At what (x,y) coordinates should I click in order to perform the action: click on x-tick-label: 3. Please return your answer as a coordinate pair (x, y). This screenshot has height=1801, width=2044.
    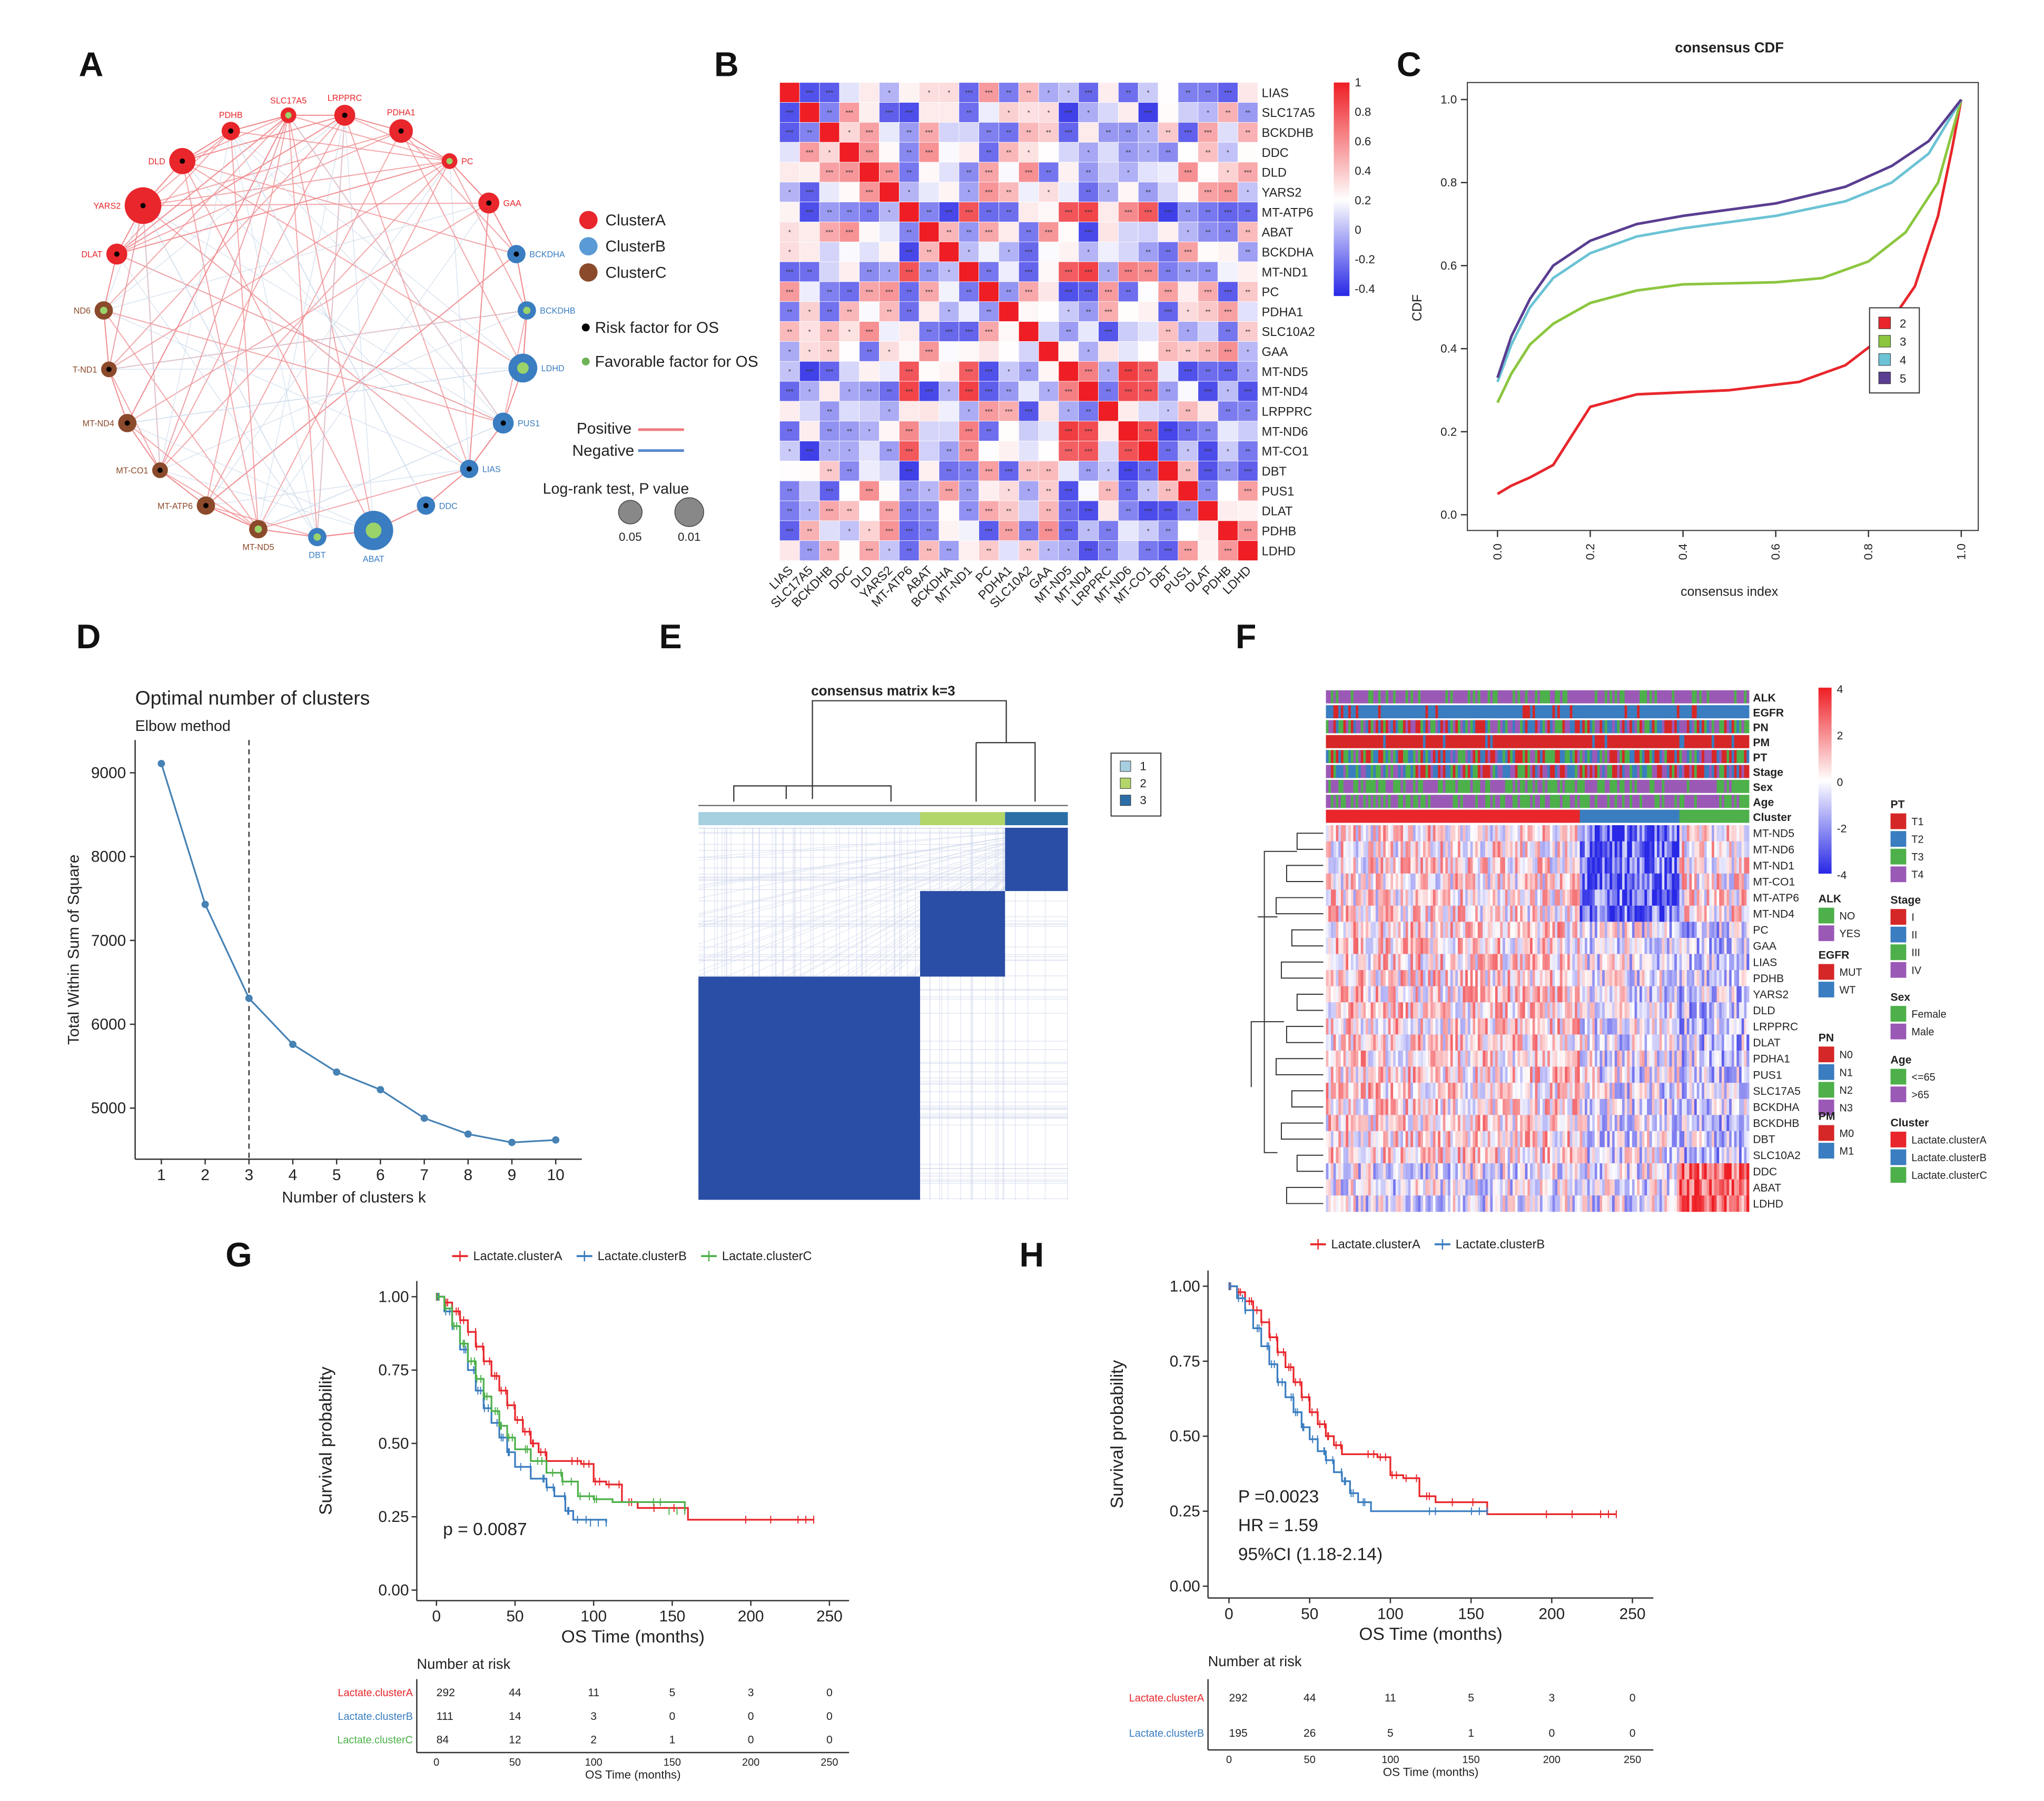
    Looking at the image, I should click on (248, 1175).